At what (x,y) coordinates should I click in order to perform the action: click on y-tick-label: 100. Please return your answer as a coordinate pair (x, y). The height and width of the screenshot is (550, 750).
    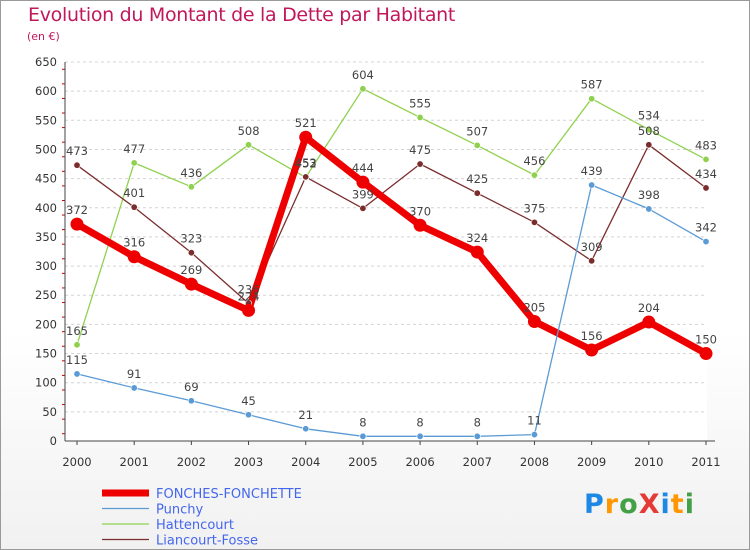
    Looking at the image, I should click on (46, 383).